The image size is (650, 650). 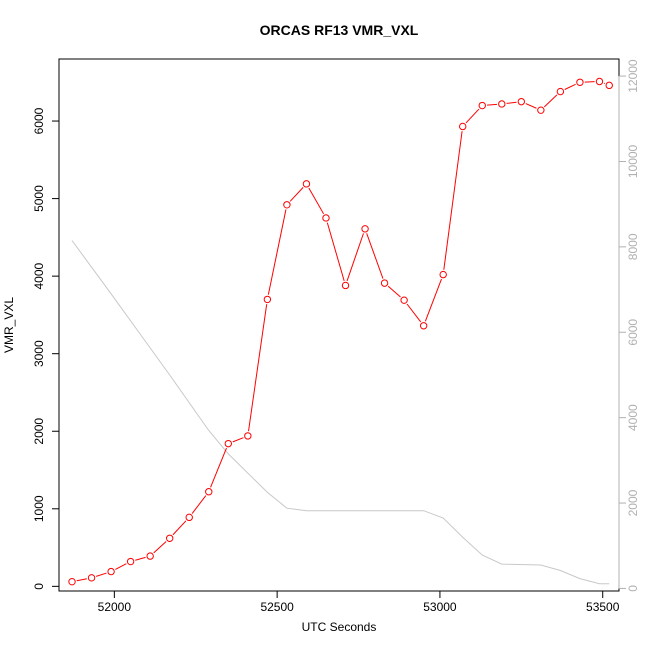 What do you see at coordinates (633, 502) in the screenshot?
I see `y2-tick-label: 2000` at bounding box center [633, 502].